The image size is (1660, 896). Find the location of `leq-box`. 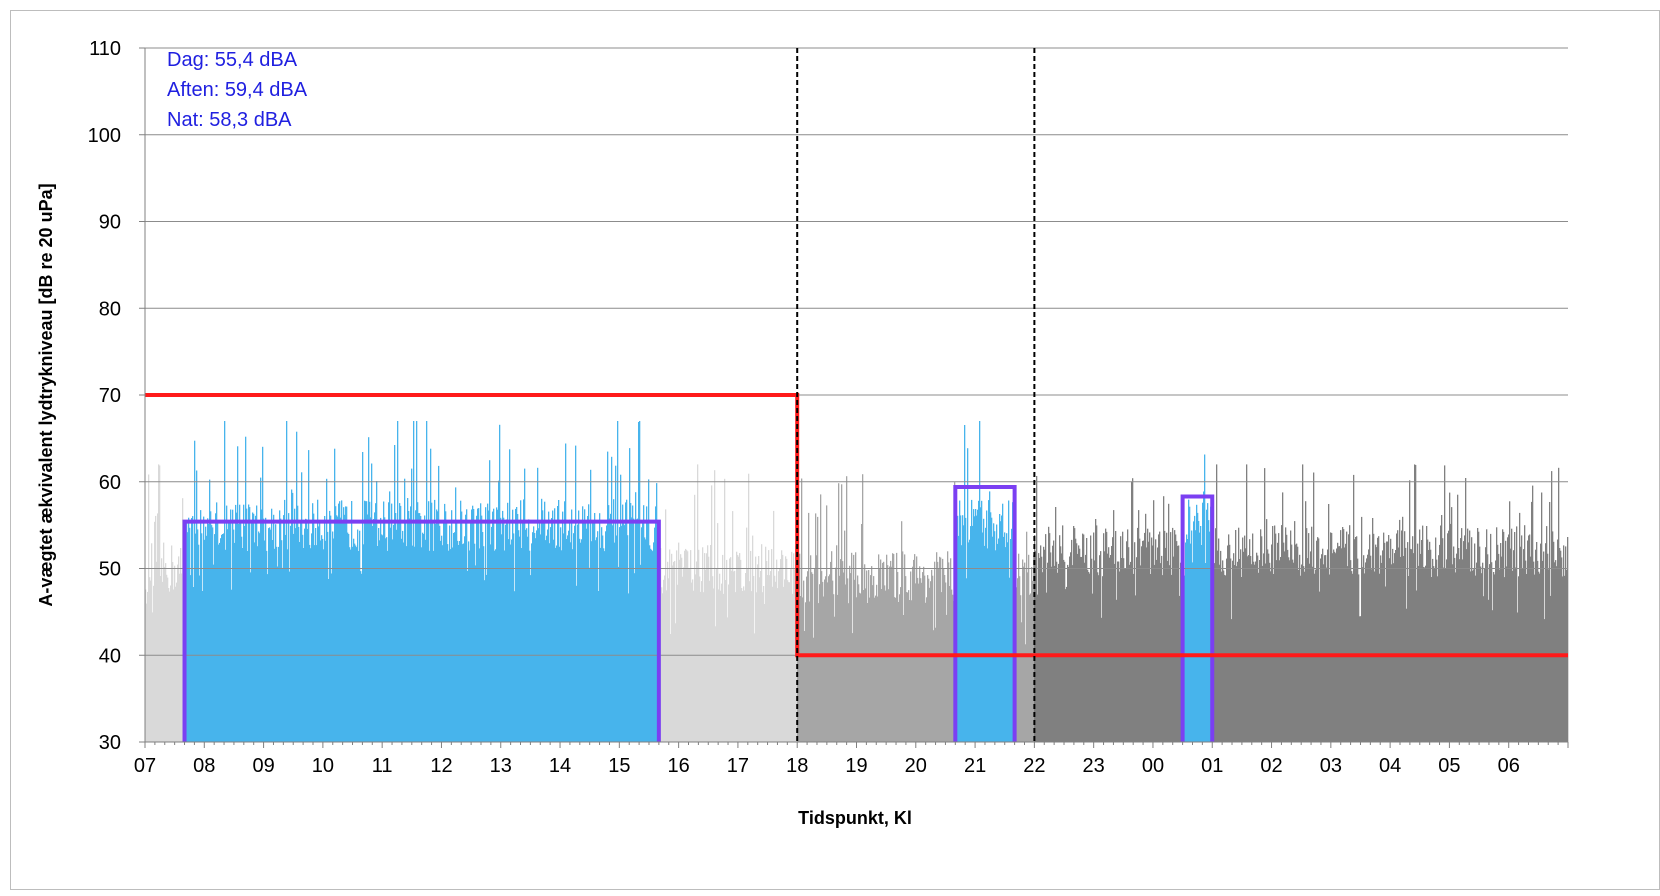

leq-box is located at coordinates (985, 613).